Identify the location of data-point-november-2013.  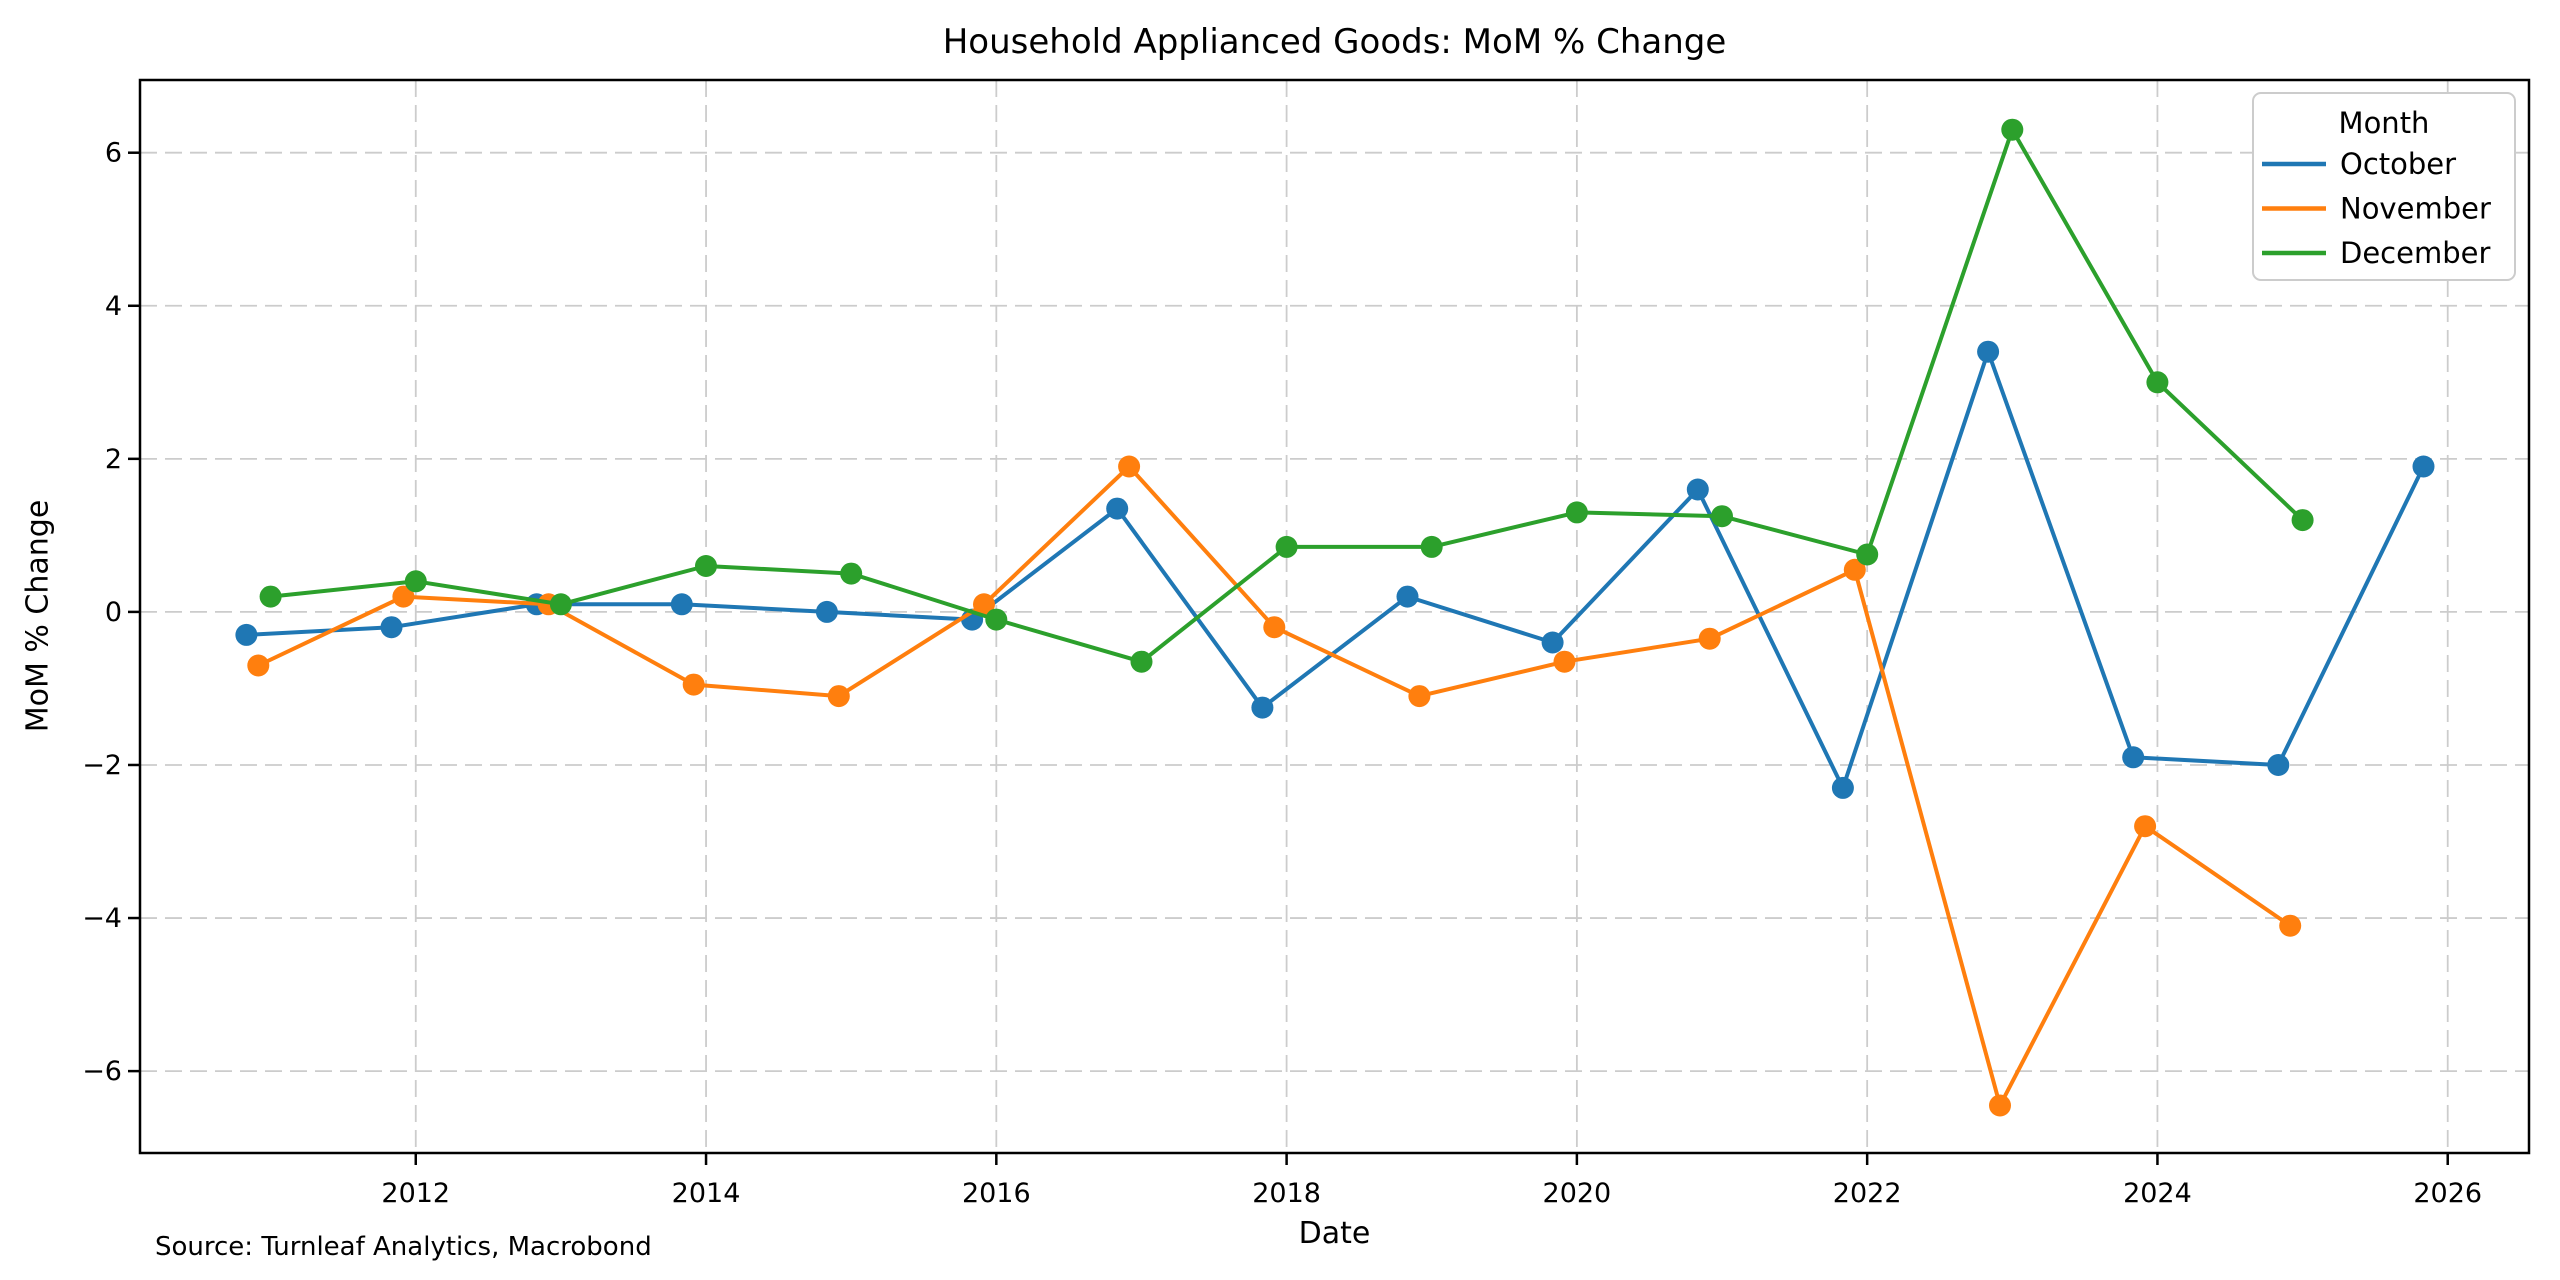
(693, 684).